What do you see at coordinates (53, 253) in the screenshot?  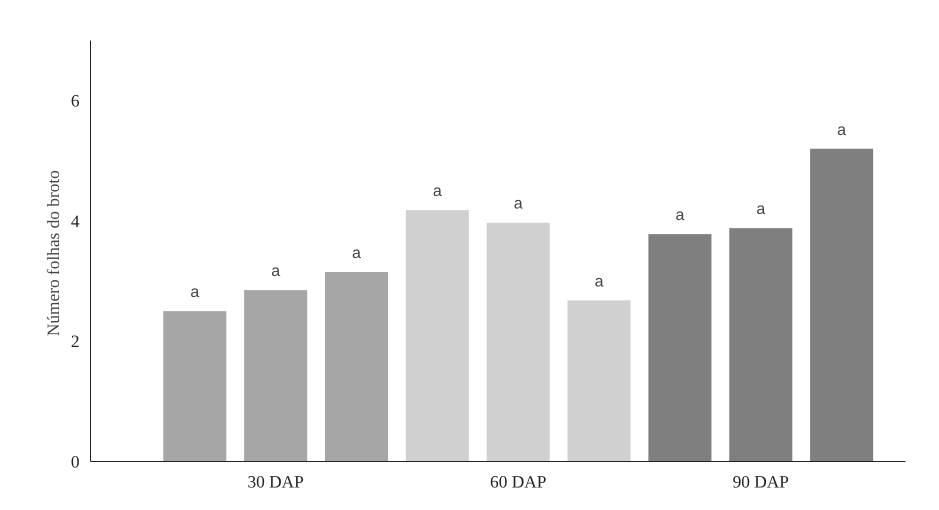 I see `y-axis-title: Número folhas do broto` at bounding box center [53, 253].